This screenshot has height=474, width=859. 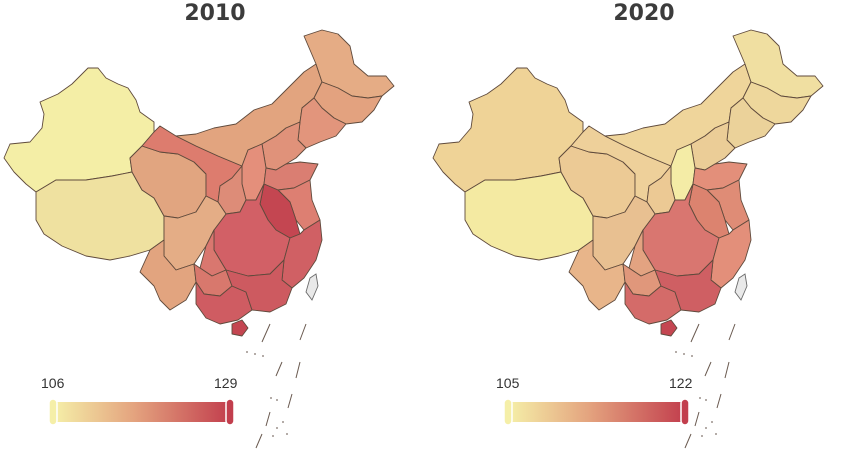 I want to click on legend-max-label: 129, so click(x=226, y=383).